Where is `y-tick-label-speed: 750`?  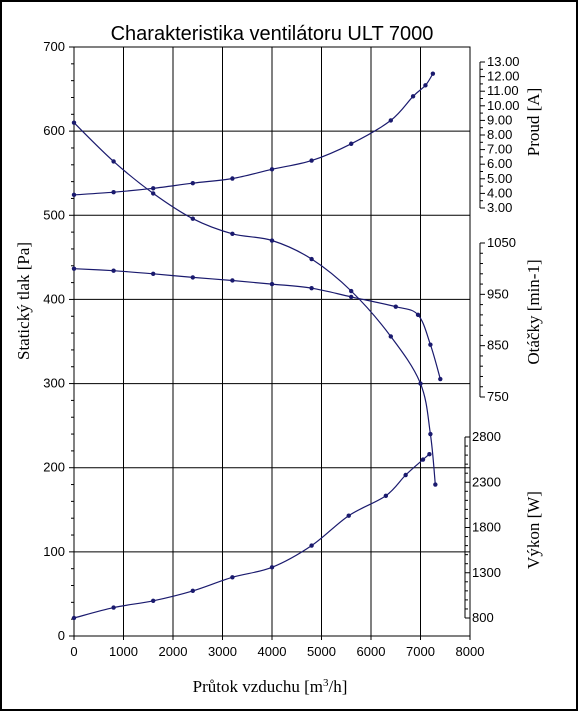 y-tick-label-speed: 750 is located at coordinates (498, 396).